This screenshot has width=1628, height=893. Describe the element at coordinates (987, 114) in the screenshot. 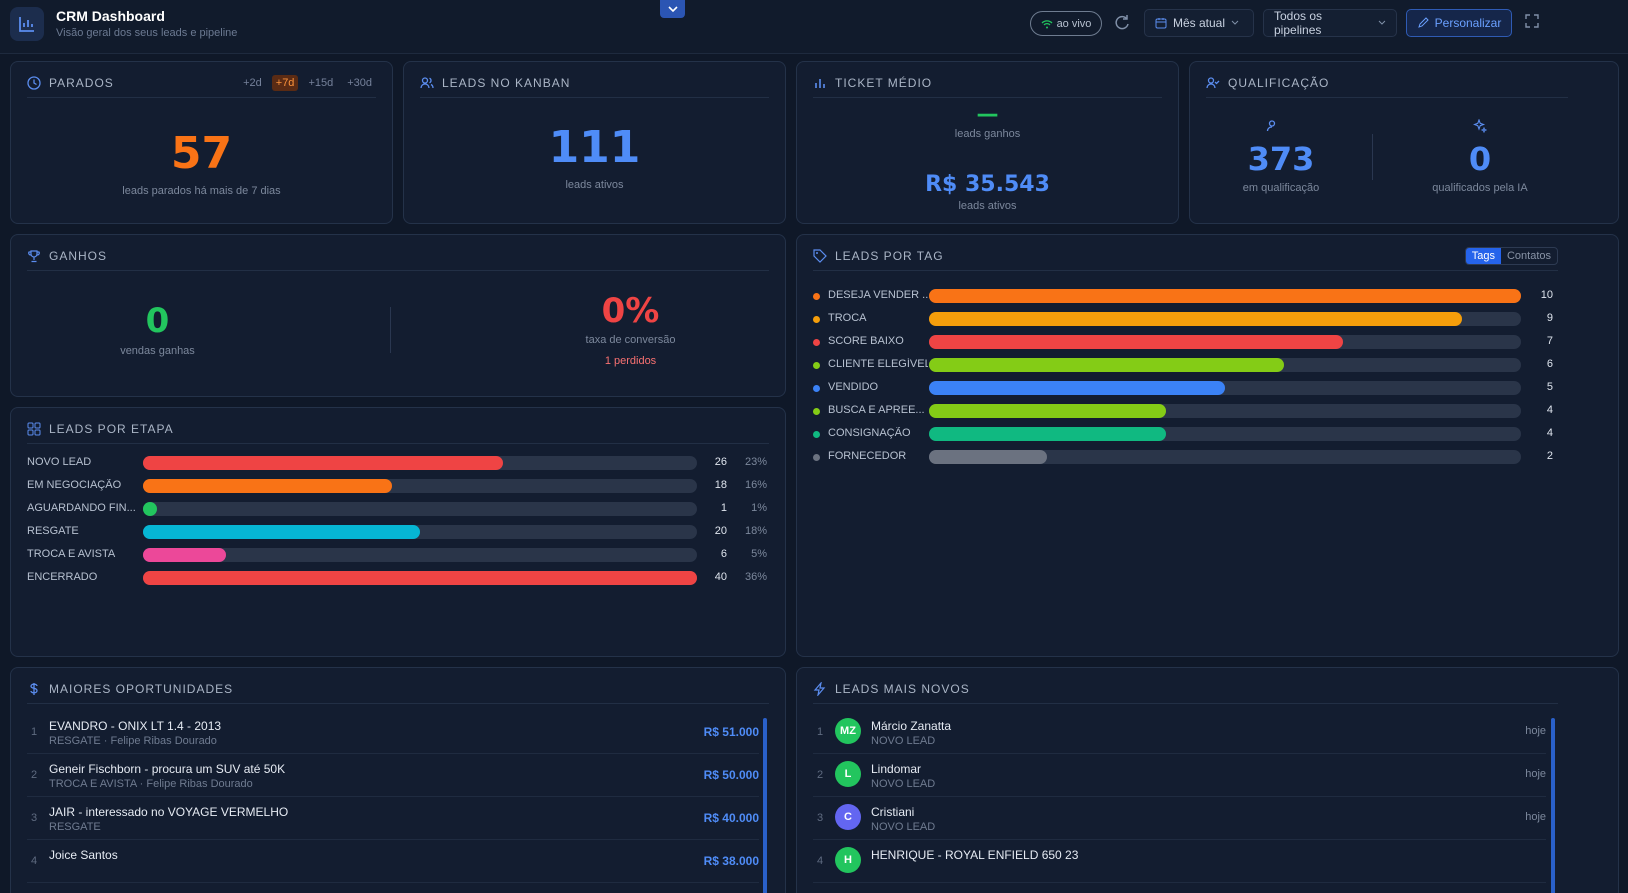

I see `ticket-won-value: —` at that location.